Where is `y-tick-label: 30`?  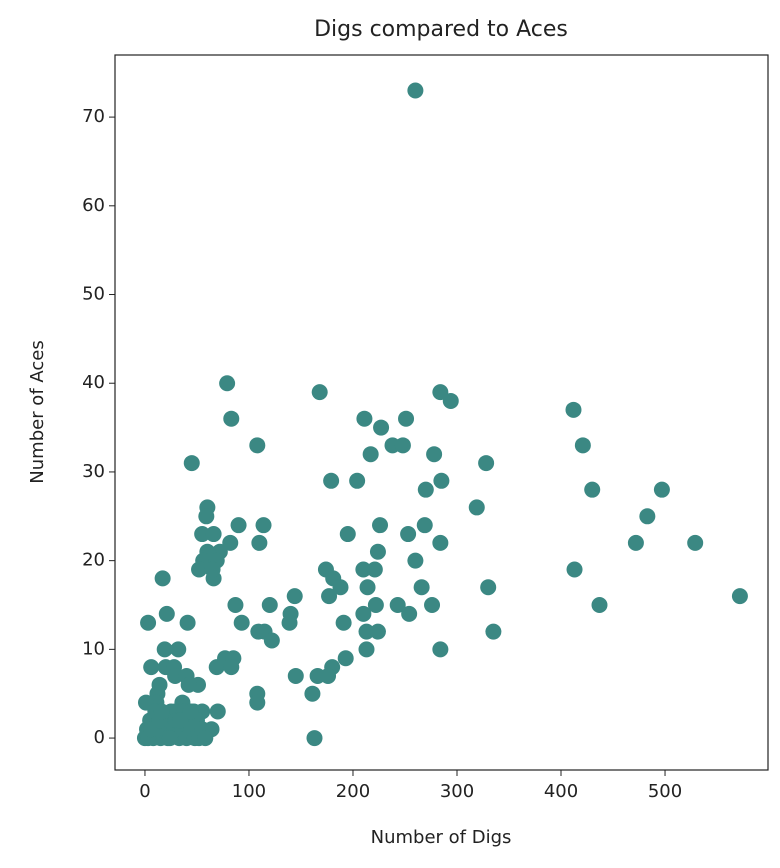 y-tick-label: 30 is located at coordinates (93, 471).